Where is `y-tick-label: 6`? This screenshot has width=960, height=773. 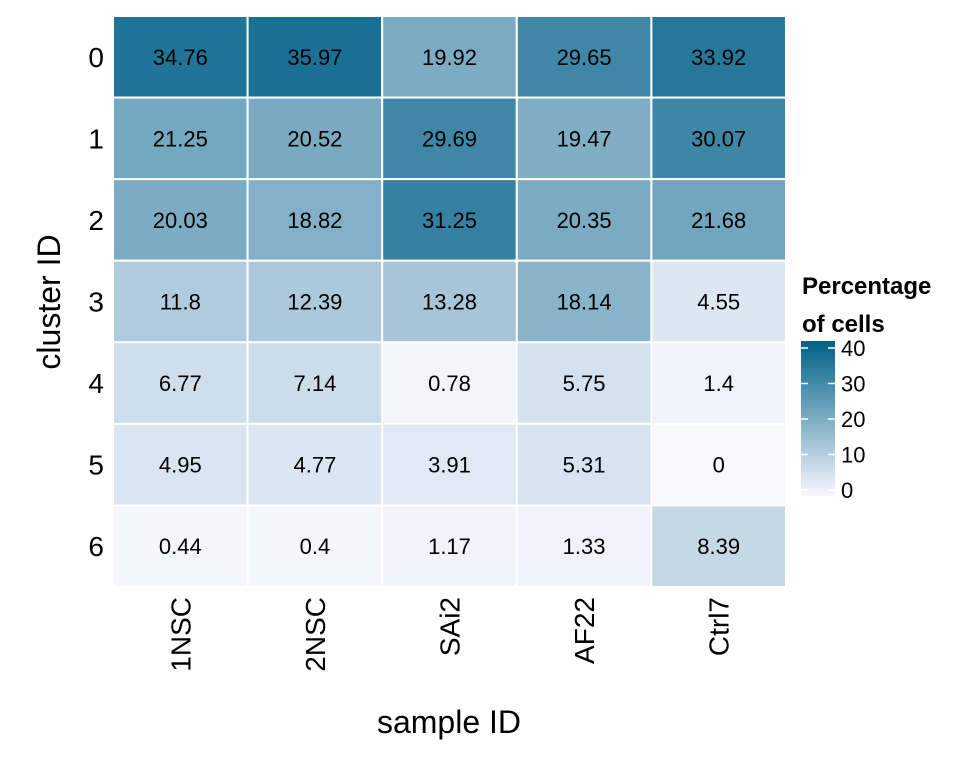
y-tick-label: 6 is located at coordinates (96, 546).